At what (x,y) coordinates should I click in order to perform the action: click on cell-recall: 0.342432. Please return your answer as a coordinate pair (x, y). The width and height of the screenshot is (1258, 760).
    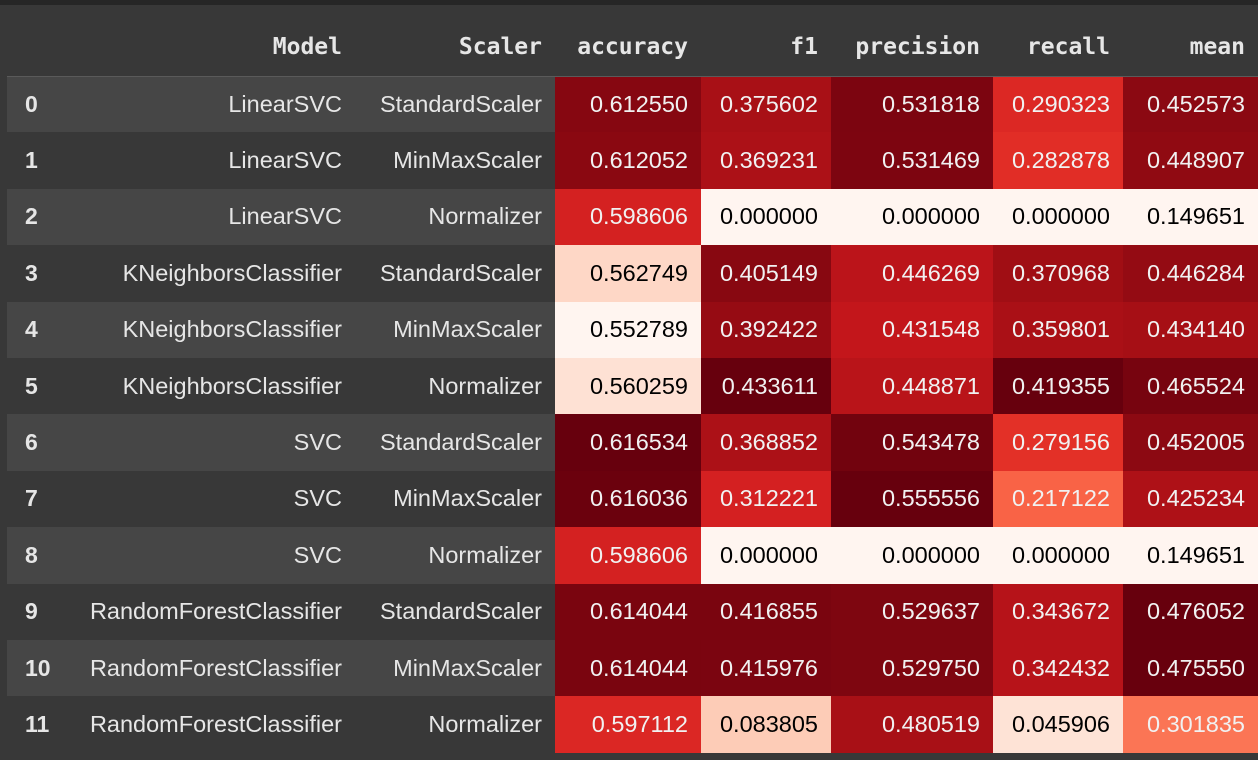
    Looking at the image, I should click on (1058, 668).